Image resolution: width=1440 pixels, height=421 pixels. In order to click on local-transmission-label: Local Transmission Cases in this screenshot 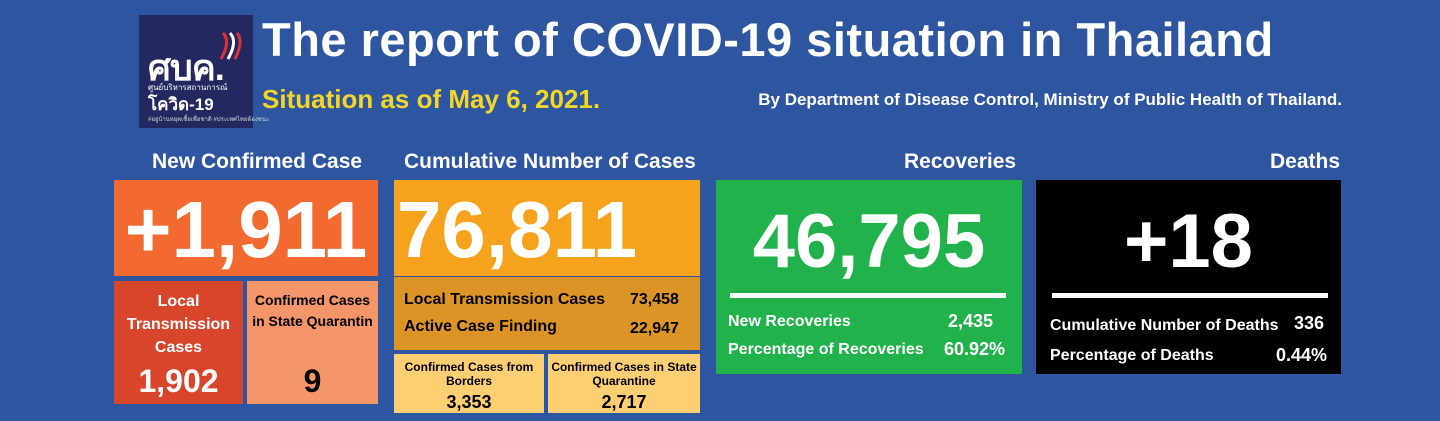, I will do `click(178, 324)`.